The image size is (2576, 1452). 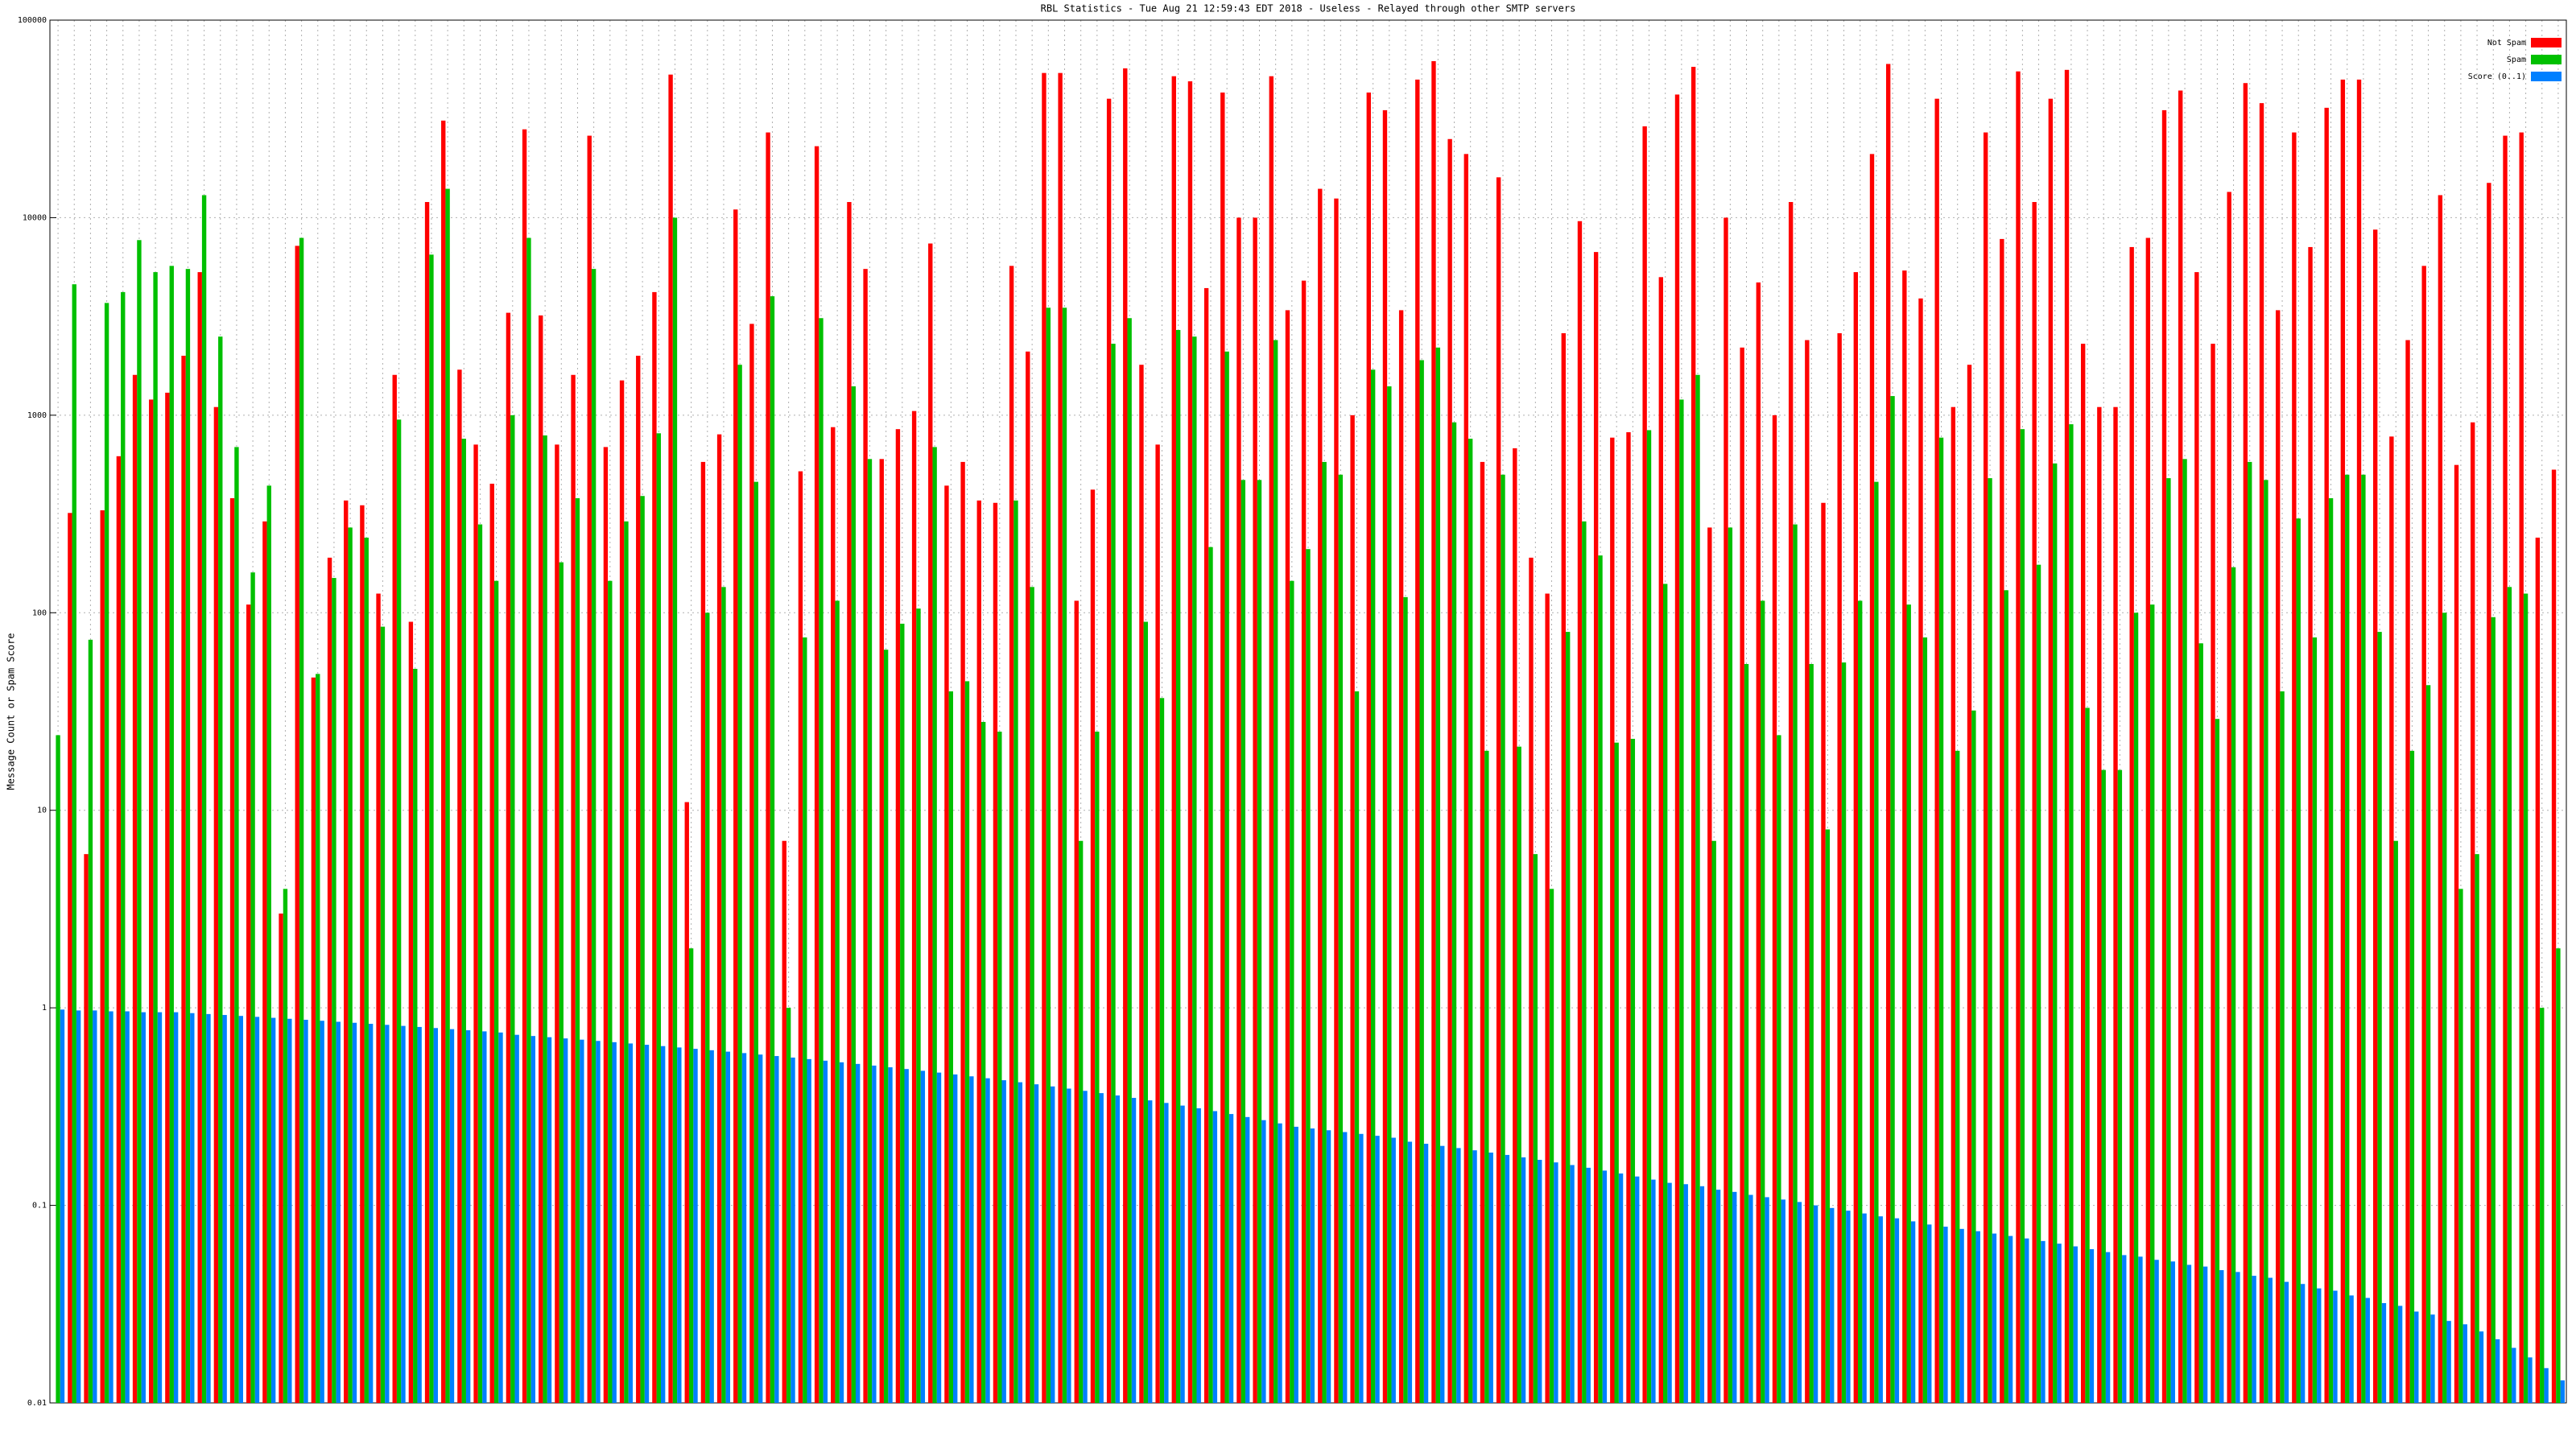 I want to click on legend-label: Spam, so click(x=2516, y=60).